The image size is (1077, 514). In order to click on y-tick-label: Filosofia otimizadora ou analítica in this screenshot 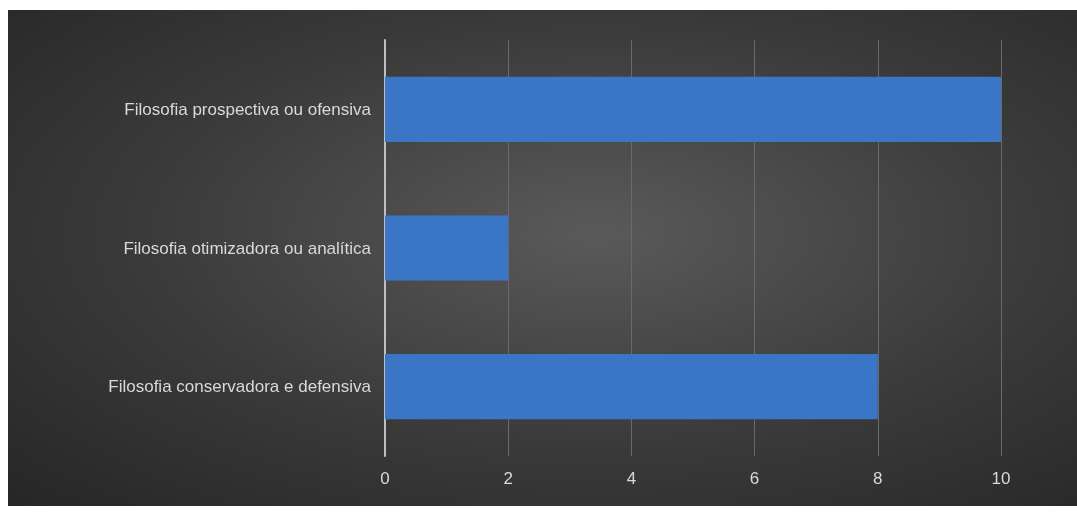, I will do `click(247, 248)`.